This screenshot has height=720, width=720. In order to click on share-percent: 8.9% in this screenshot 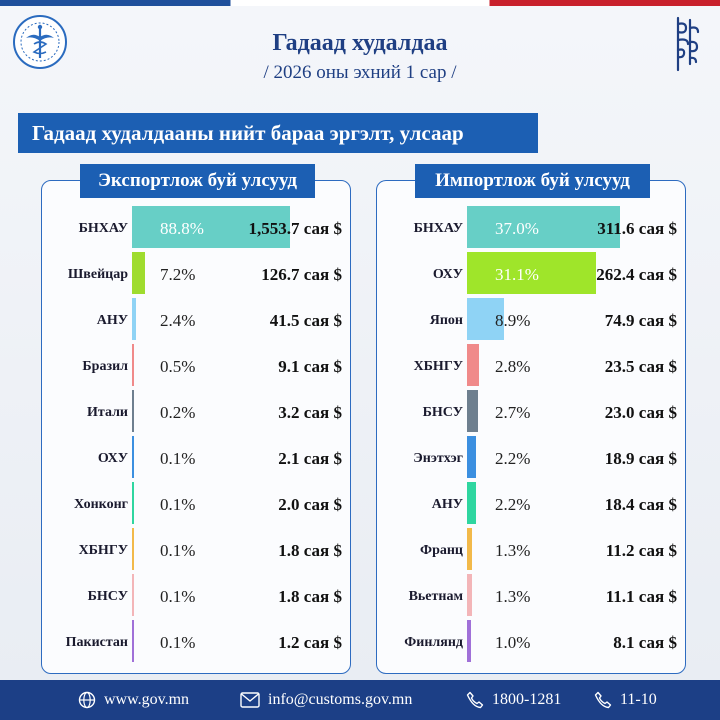, I will do `click(513, 320)`.